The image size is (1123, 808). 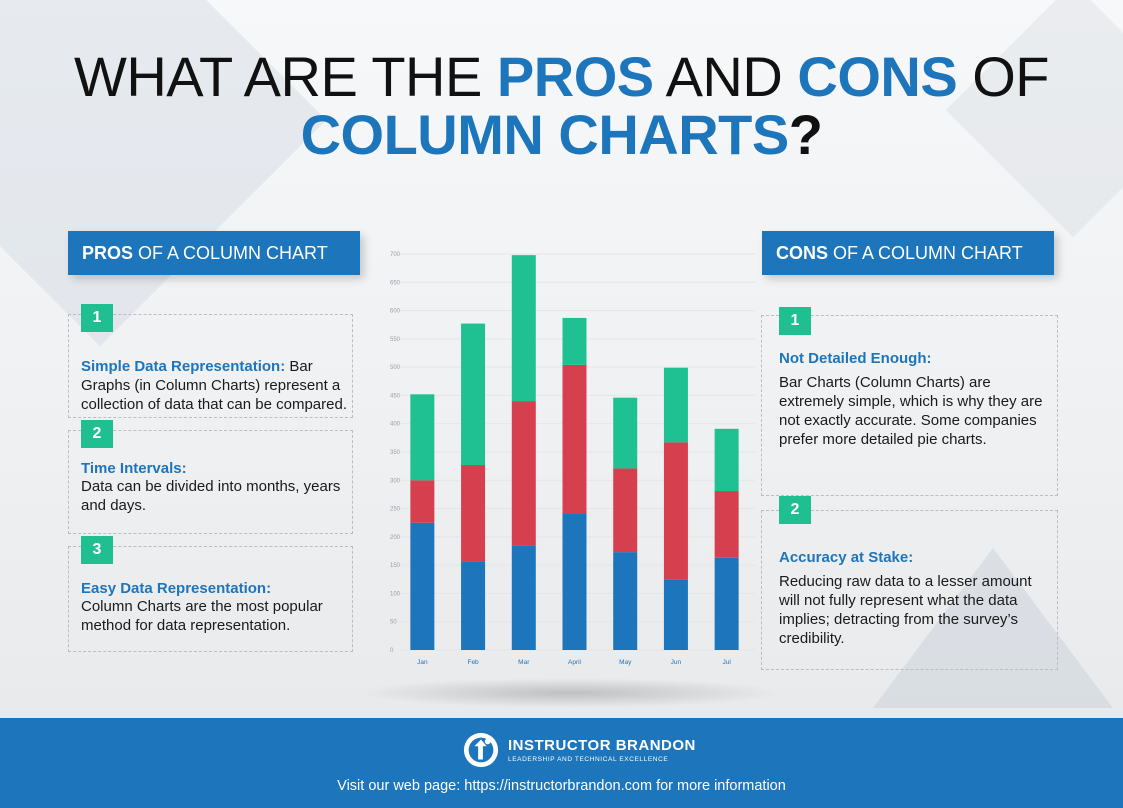 I want to click on x-tick-label: Feb, so click(x=473, y=662).